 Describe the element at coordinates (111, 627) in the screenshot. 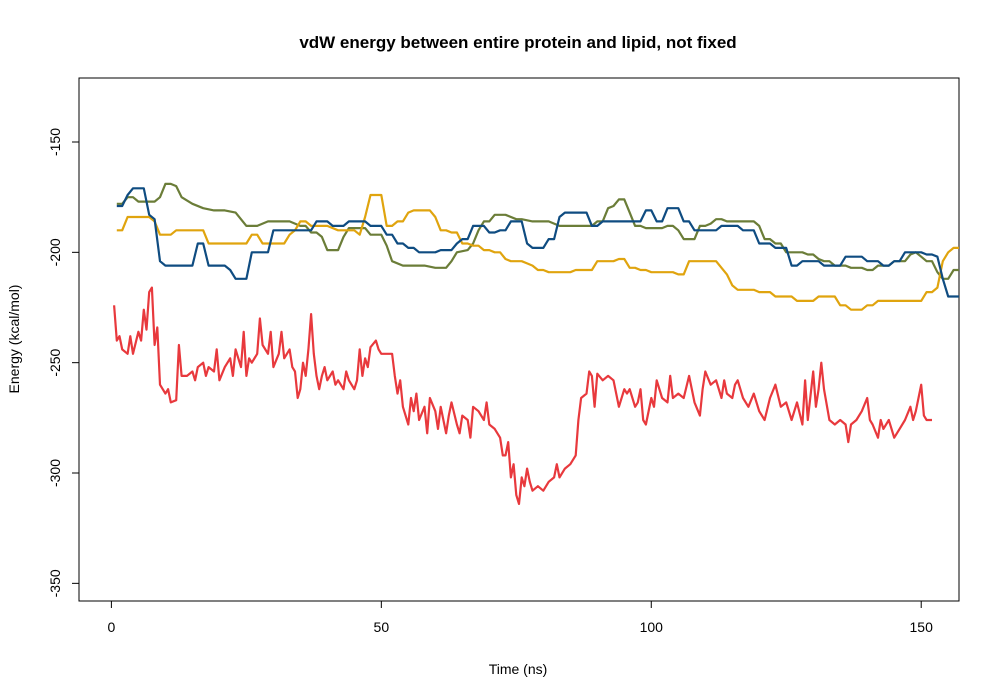

I see `x-tick-label: 0` at that location.